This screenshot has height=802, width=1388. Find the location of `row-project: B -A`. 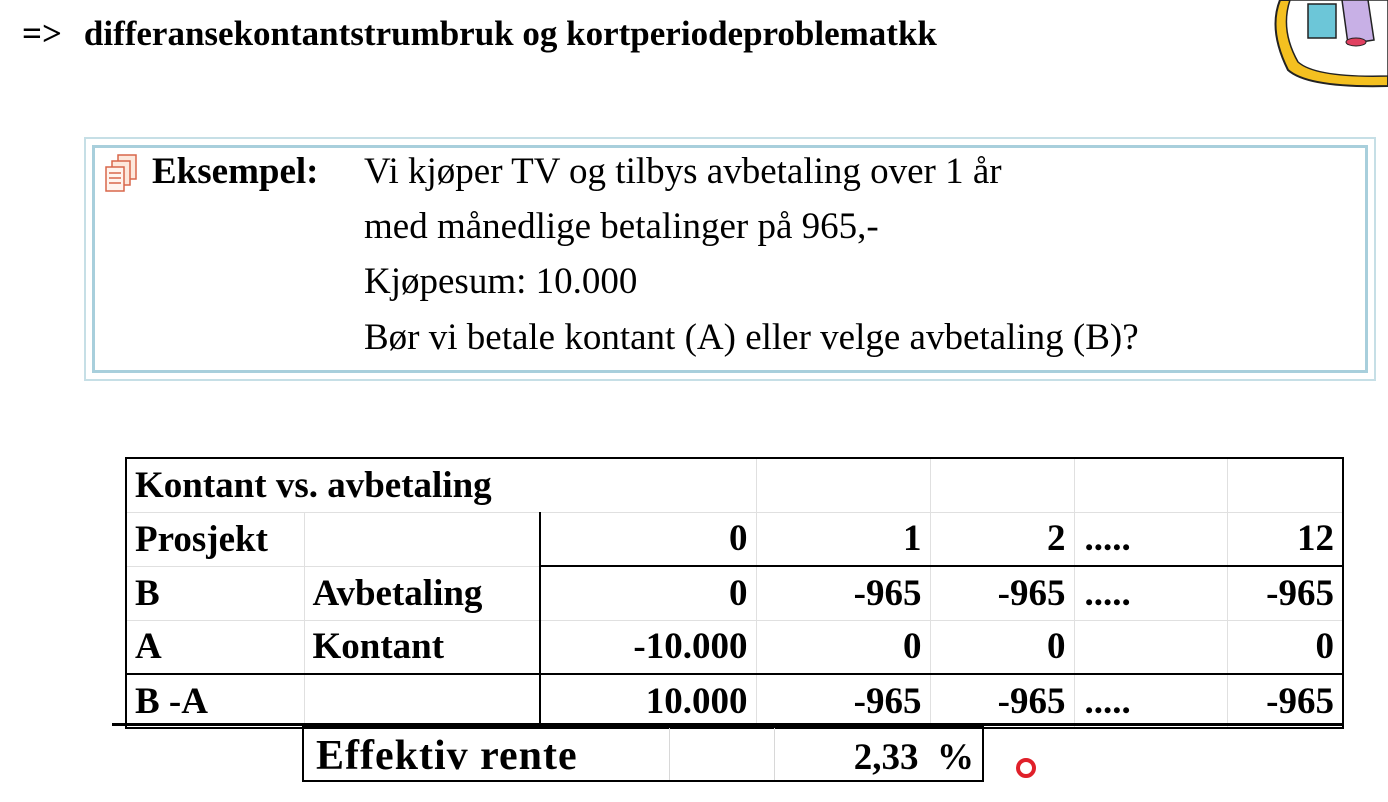

row-project: B -A is located at coordinates (215, 701).